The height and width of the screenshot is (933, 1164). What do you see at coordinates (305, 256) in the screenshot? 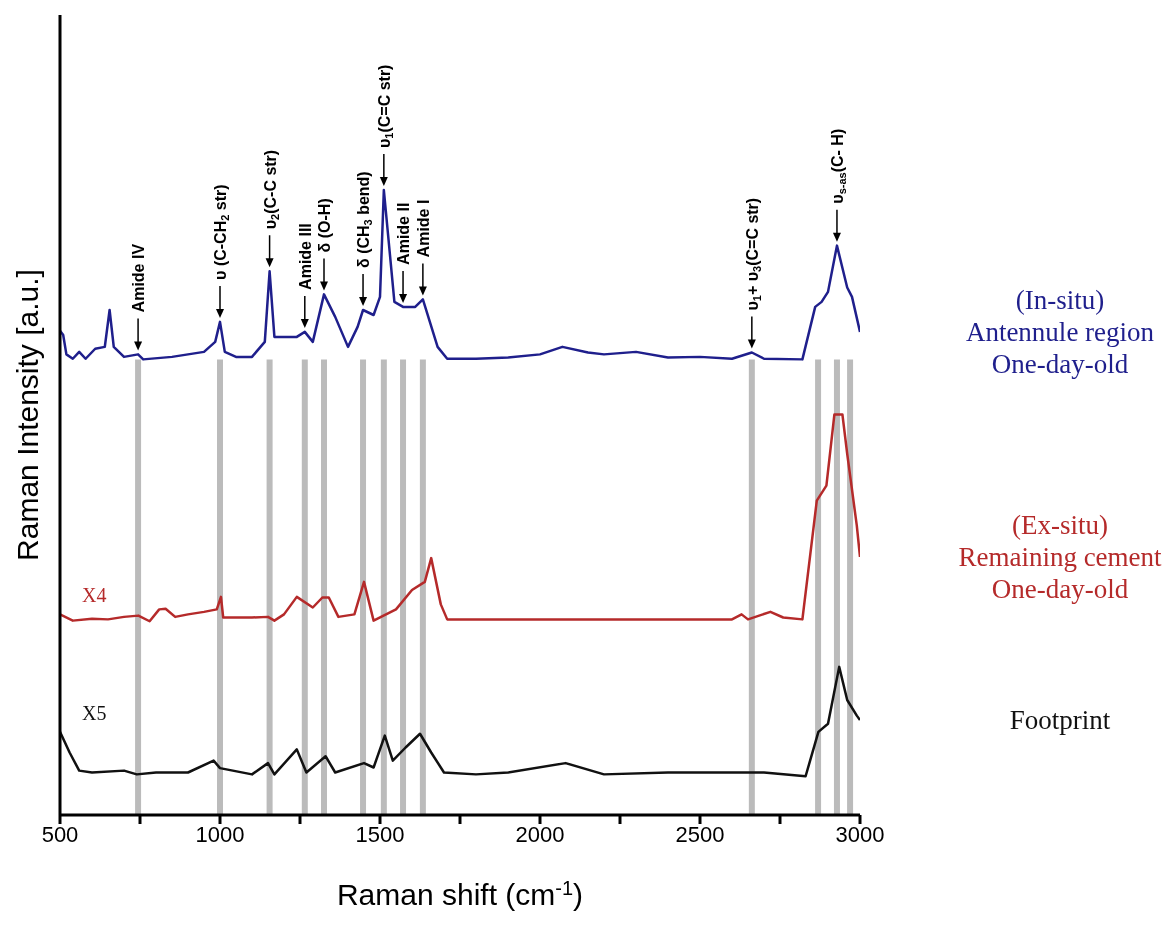
I see `annotation: Amide III` at bounding box center [305, 256].